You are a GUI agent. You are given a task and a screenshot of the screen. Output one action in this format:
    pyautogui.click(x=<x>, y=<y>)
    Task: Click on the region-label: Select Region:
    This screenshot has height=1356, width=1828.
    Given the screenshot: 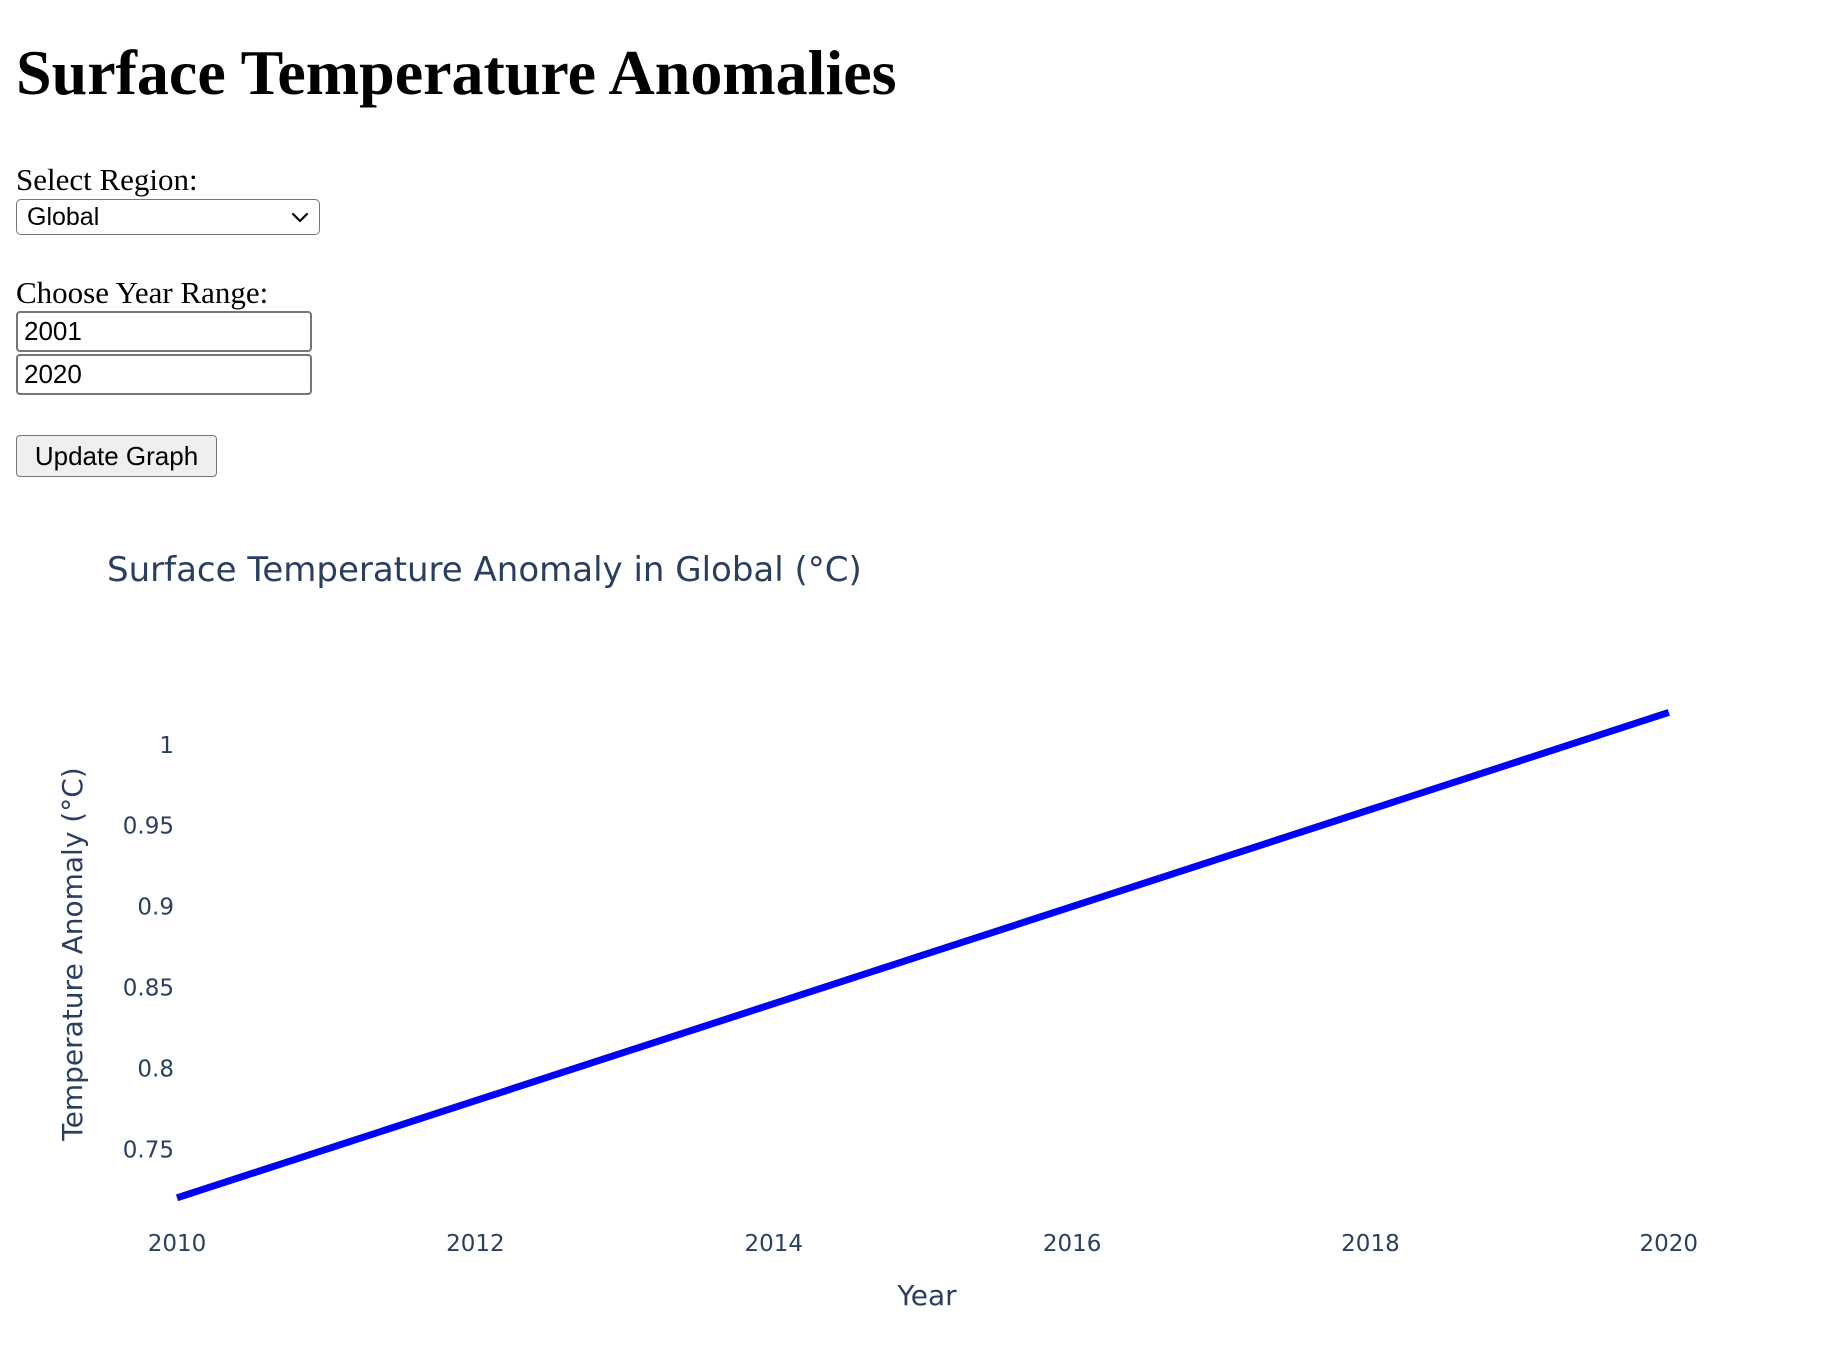 What is the action you would take?
    pyautogui.click(x=107, y=179)
    